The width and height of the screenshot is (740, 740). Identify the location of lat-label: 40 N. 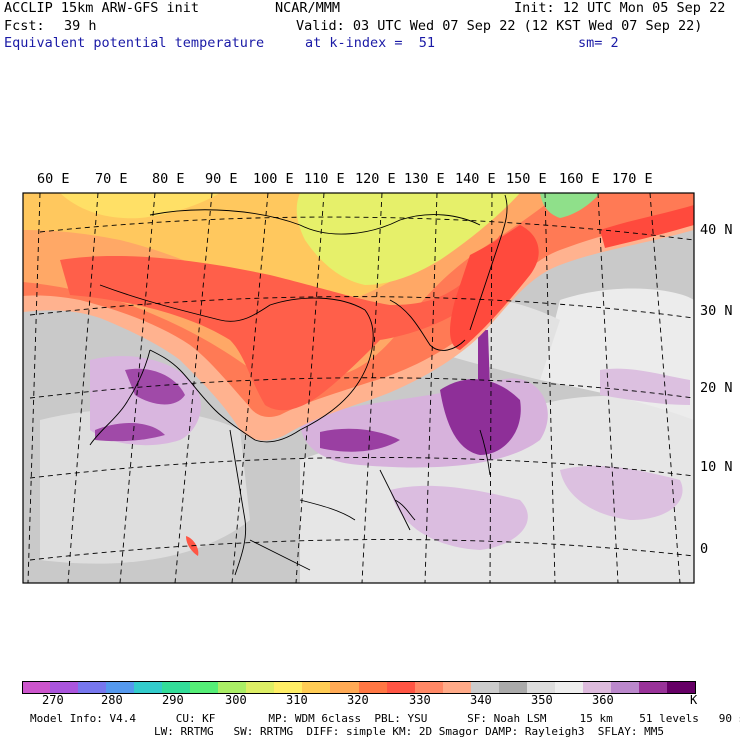
(716, 230).